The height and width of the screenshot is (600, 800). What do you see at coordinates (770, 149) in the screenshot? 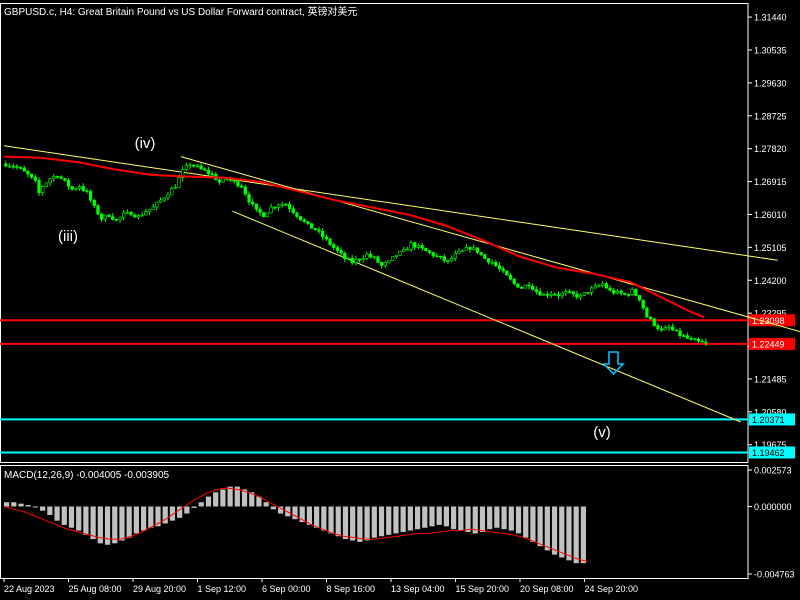
I see `price-tick-label: 1.27820` at bounding box center [770, 149].